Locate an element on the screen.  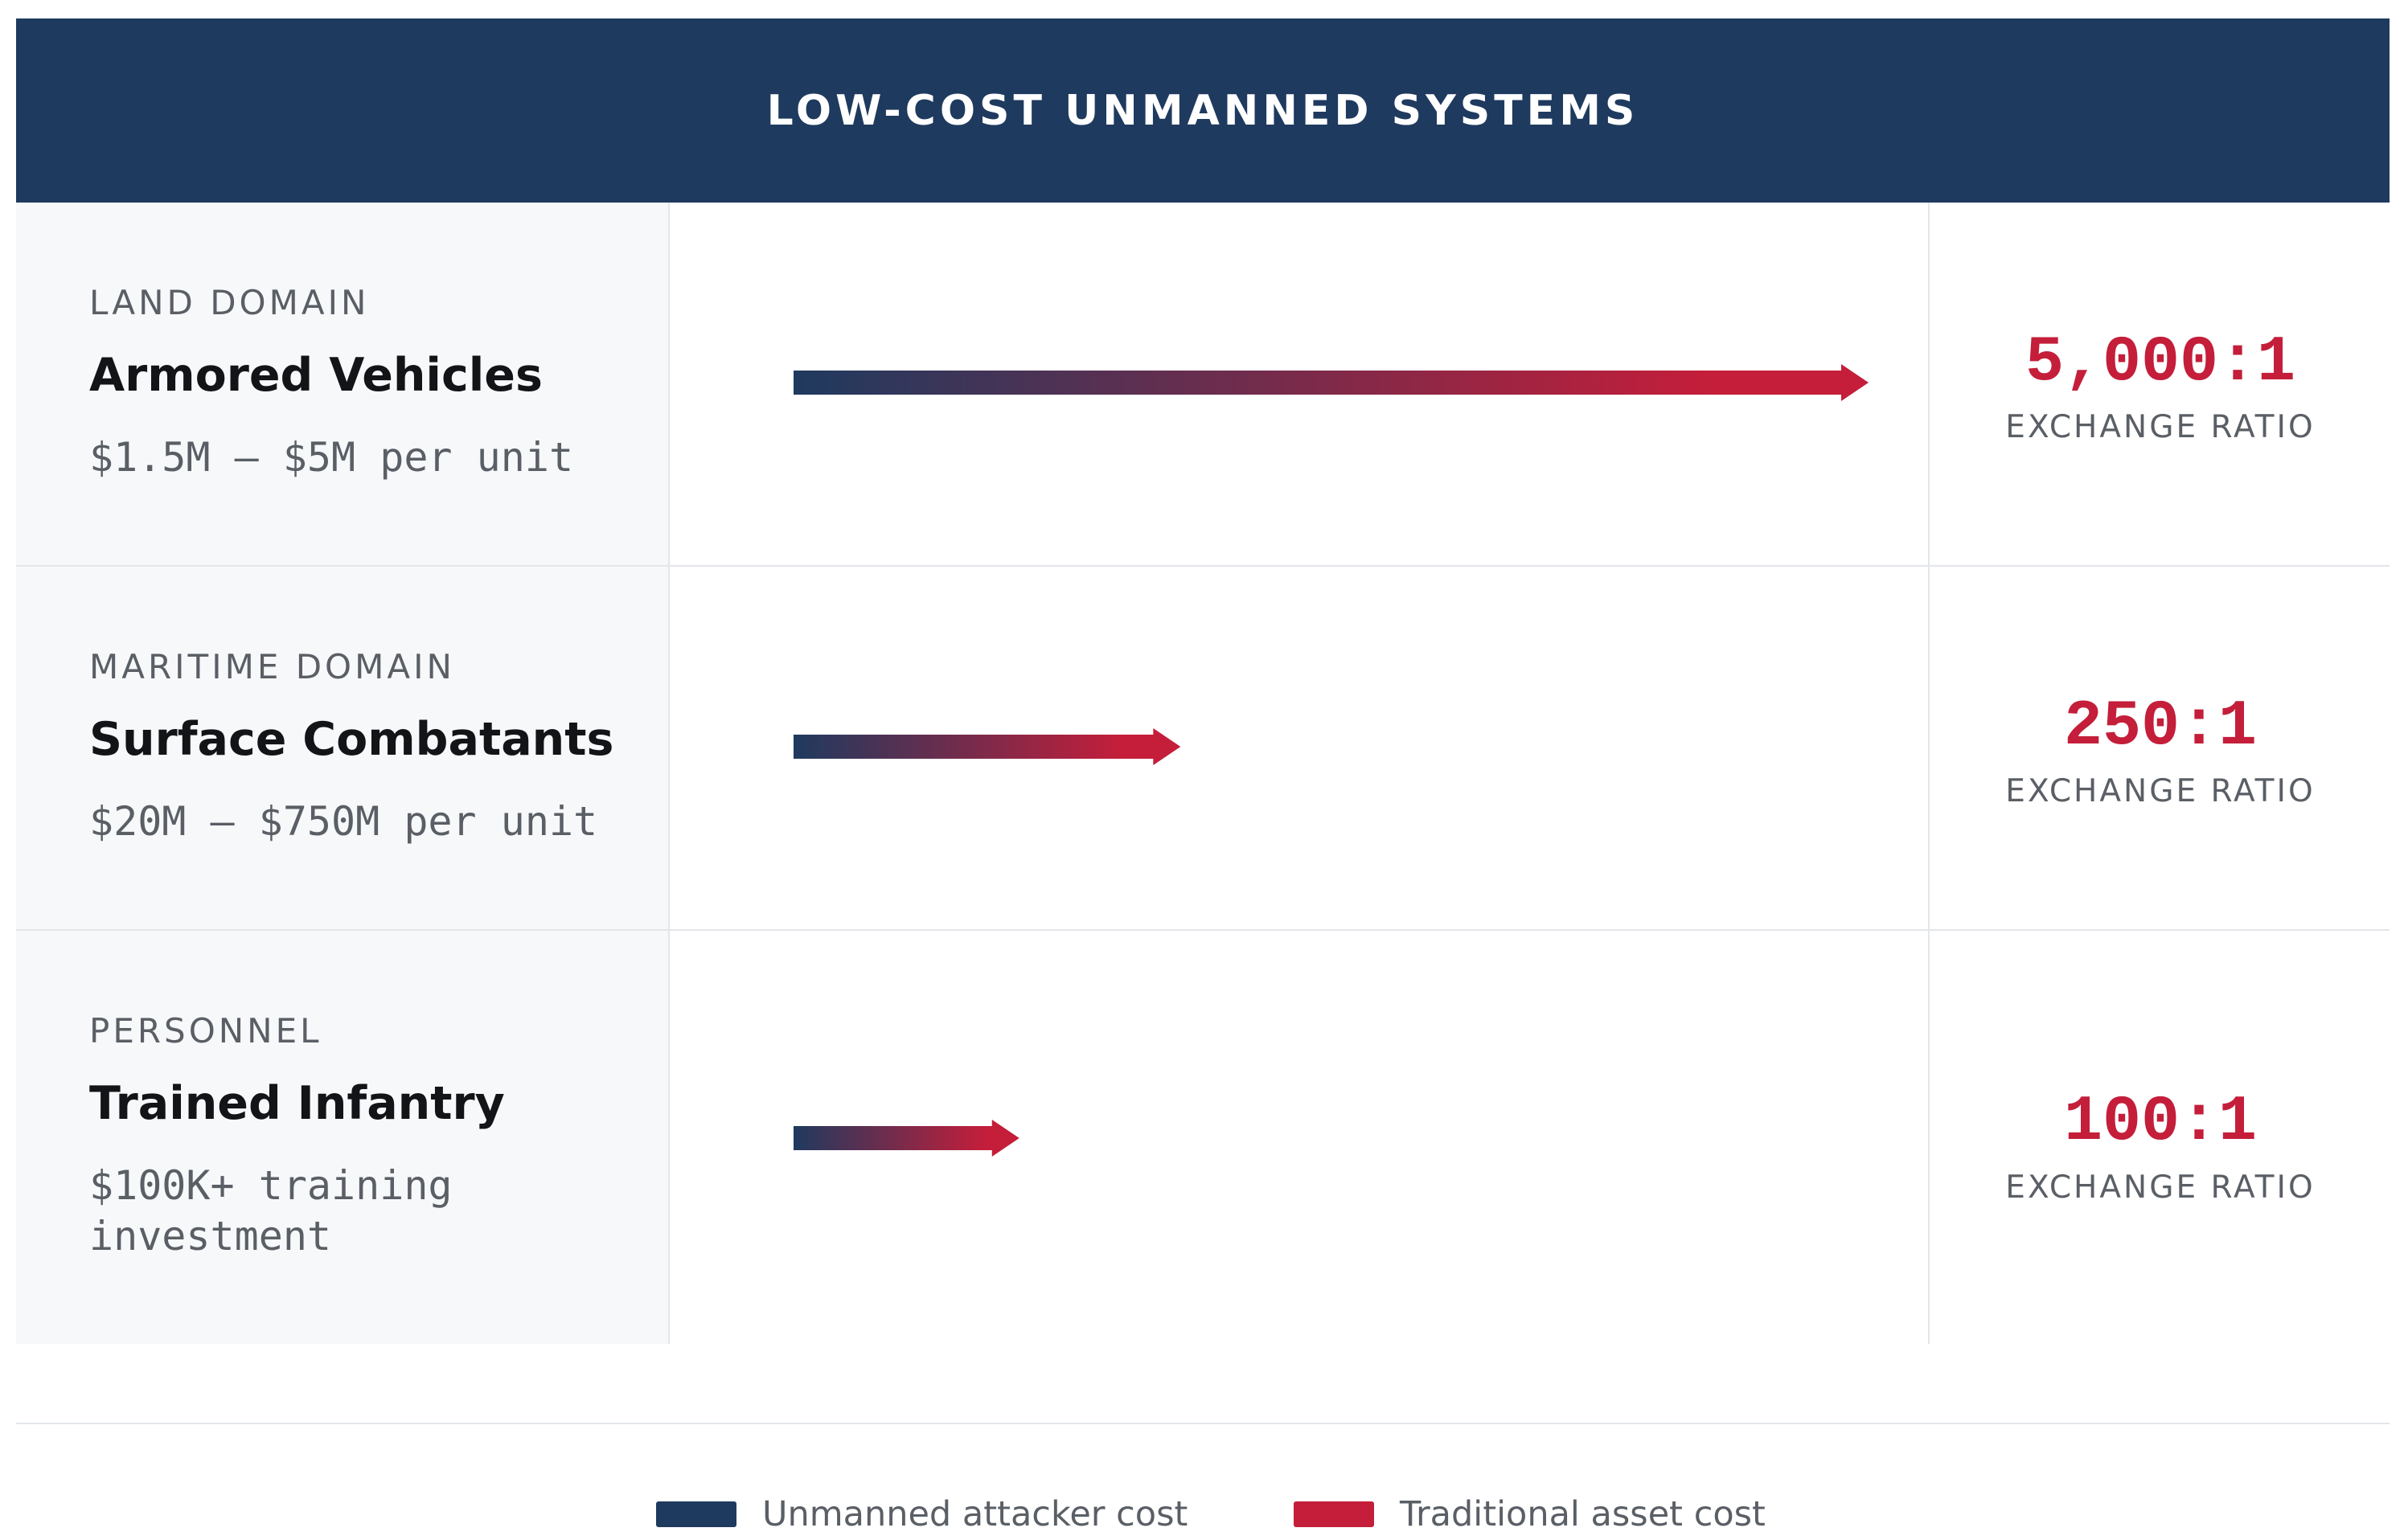
legend-label: Unmanned attacker cost is located at coordinates (975, 1514).